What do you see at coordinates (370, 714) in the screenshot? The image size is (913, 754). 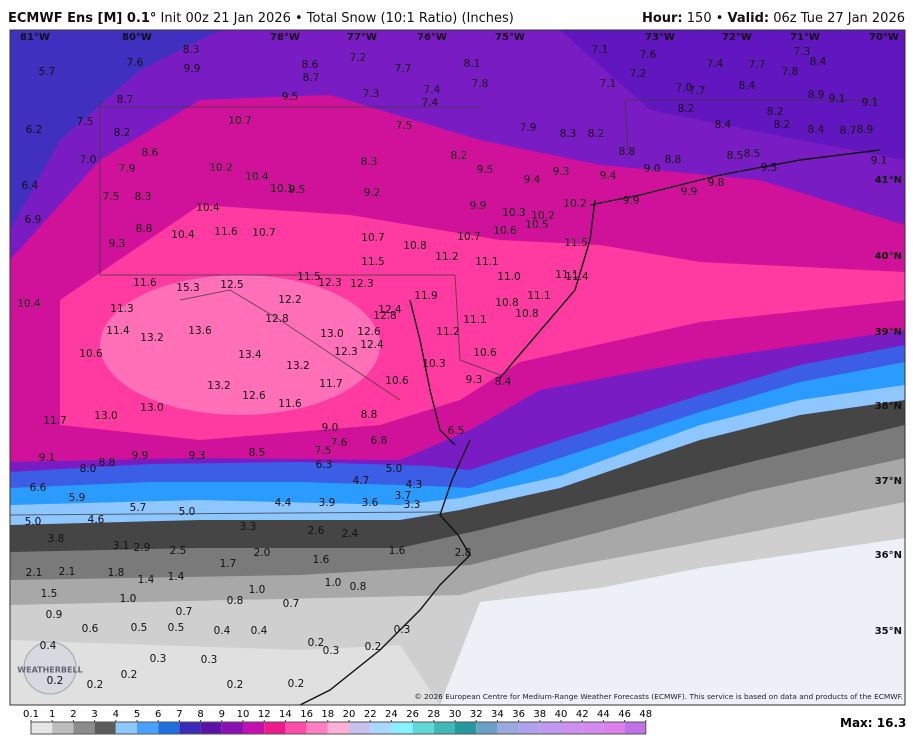 I see `colorbar-tick-label: 22` at bounding box center [370, 714].